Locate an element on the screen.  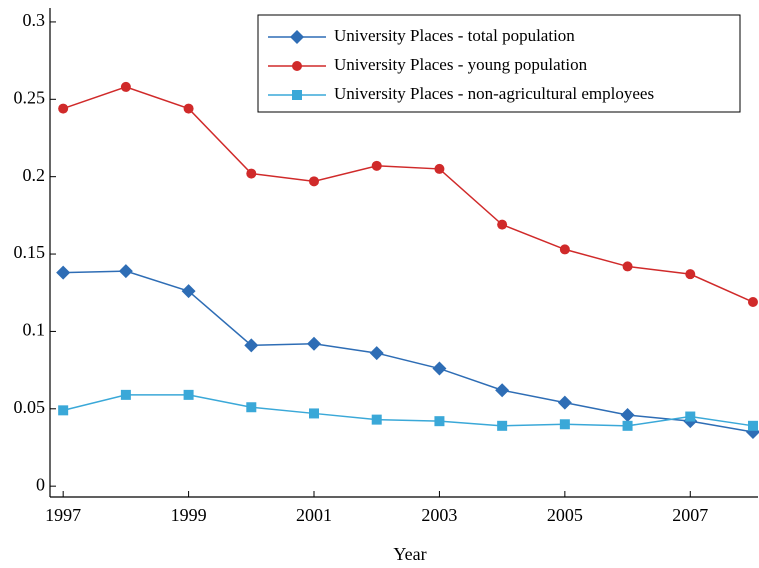
x-tick-label: 2001 is located at coordinates (314, 515).